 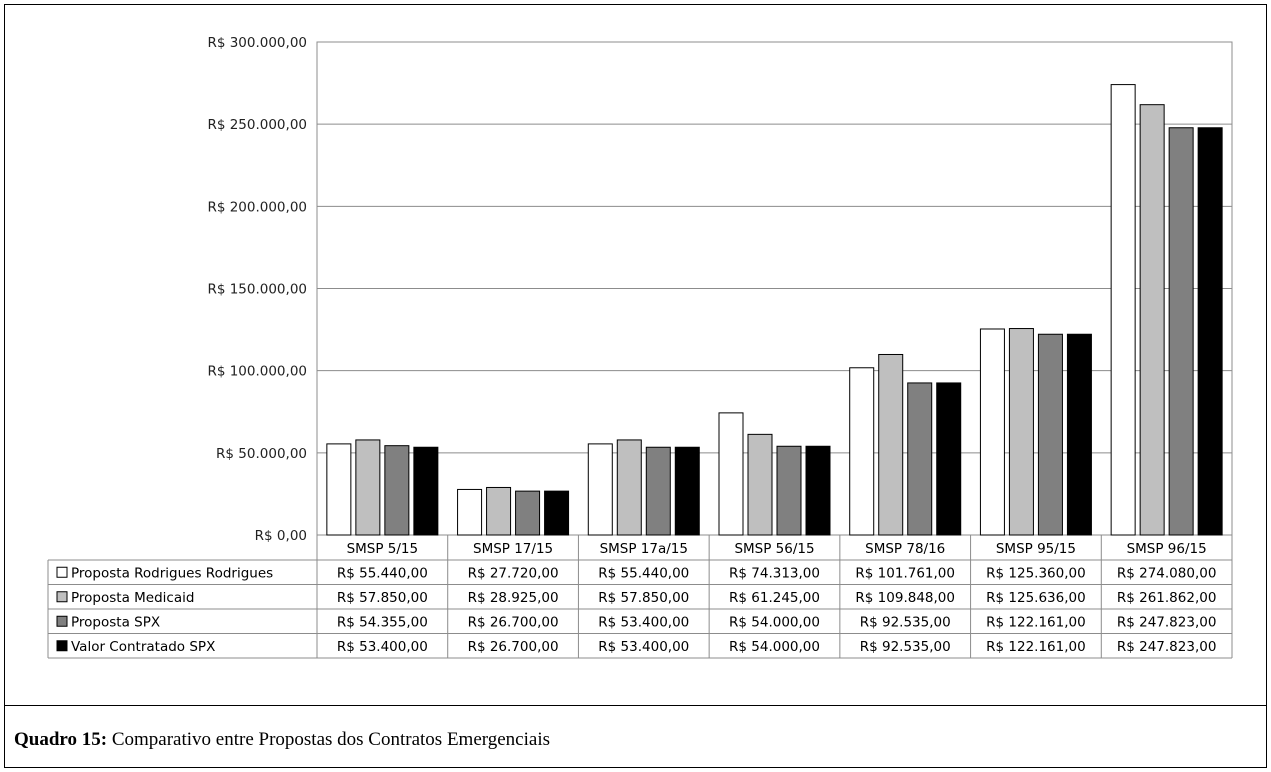 I want to click on data-label: R$ 61.245,00, so click(x=774, y=598).